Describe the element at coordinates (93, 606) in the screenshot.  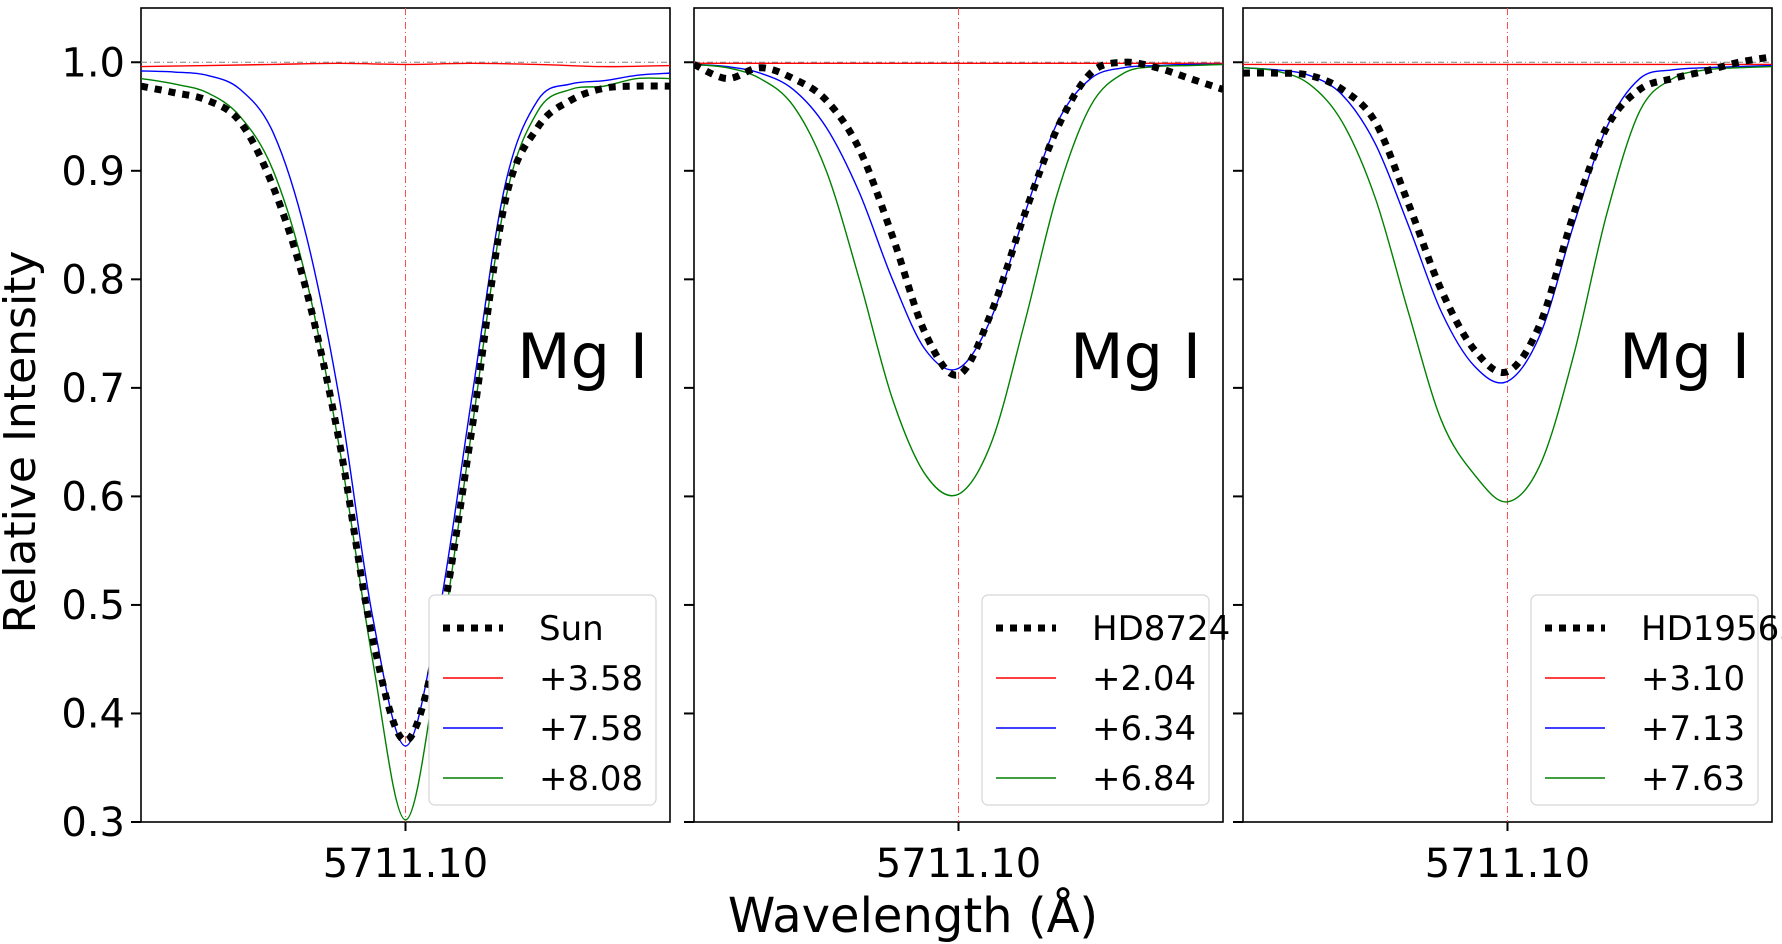
I see `y-tick-label-6: 0.5` at that location.